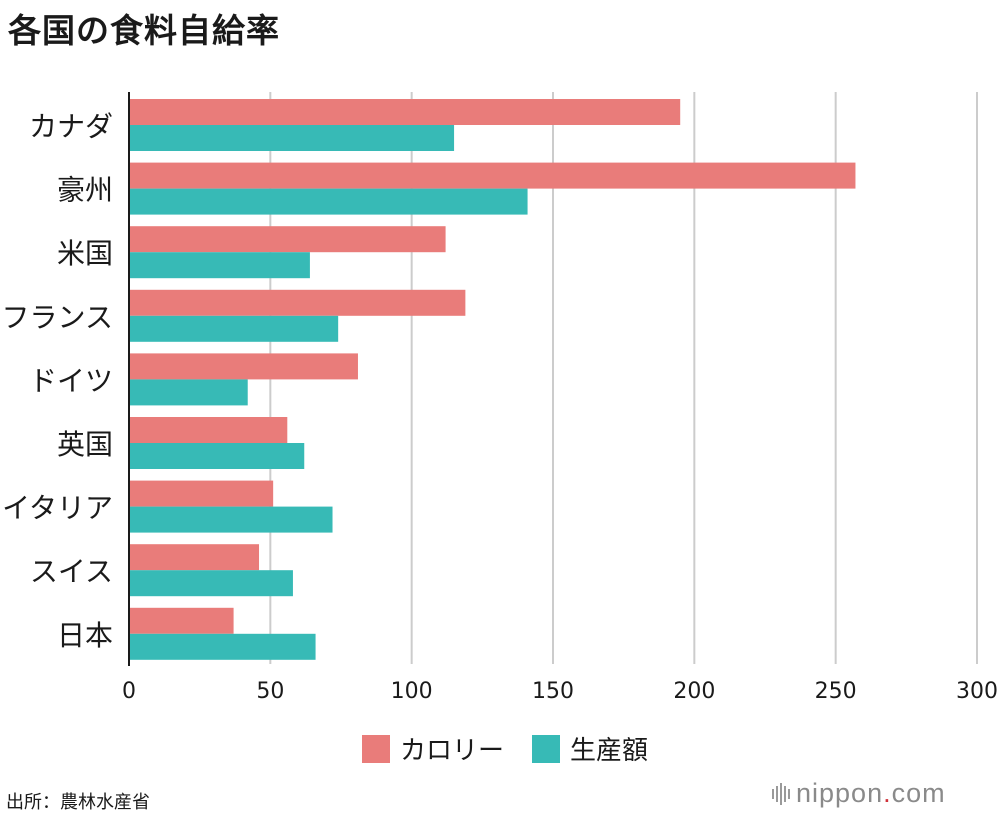 The height and width of the screenshot is (816, 1000). I want to click on x-tick-label: 250, so click(836, 691).